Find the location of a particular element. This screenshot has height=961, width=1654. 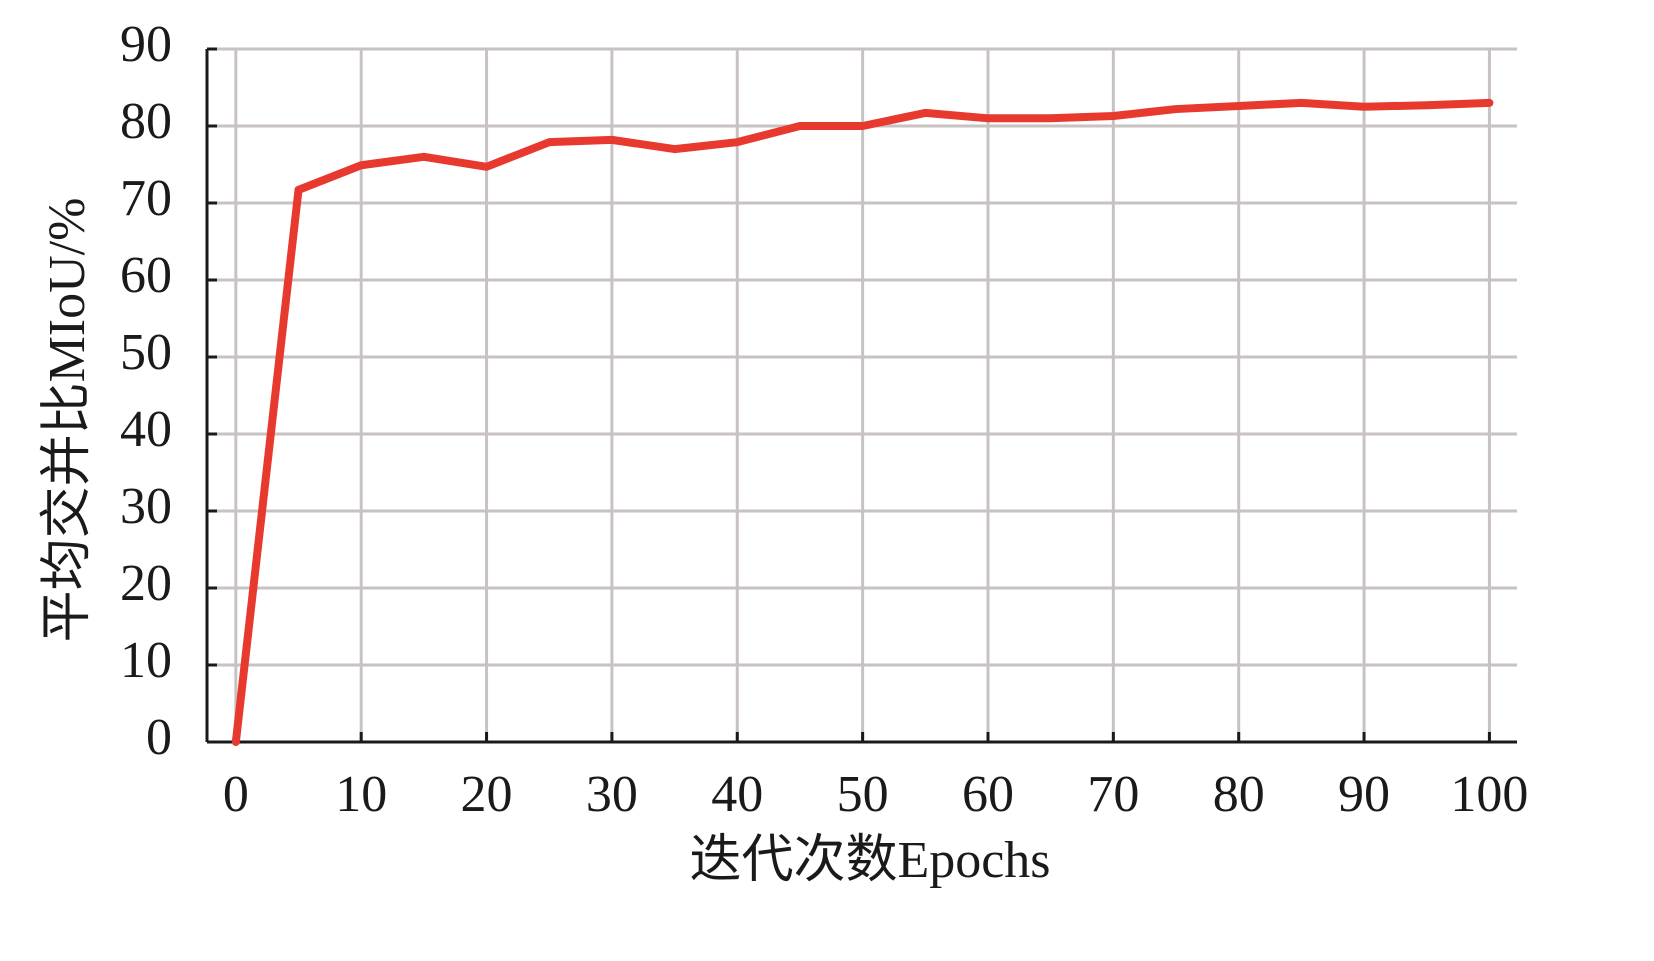

x-tick-label: 90 is located at coordinates (1364, 794).